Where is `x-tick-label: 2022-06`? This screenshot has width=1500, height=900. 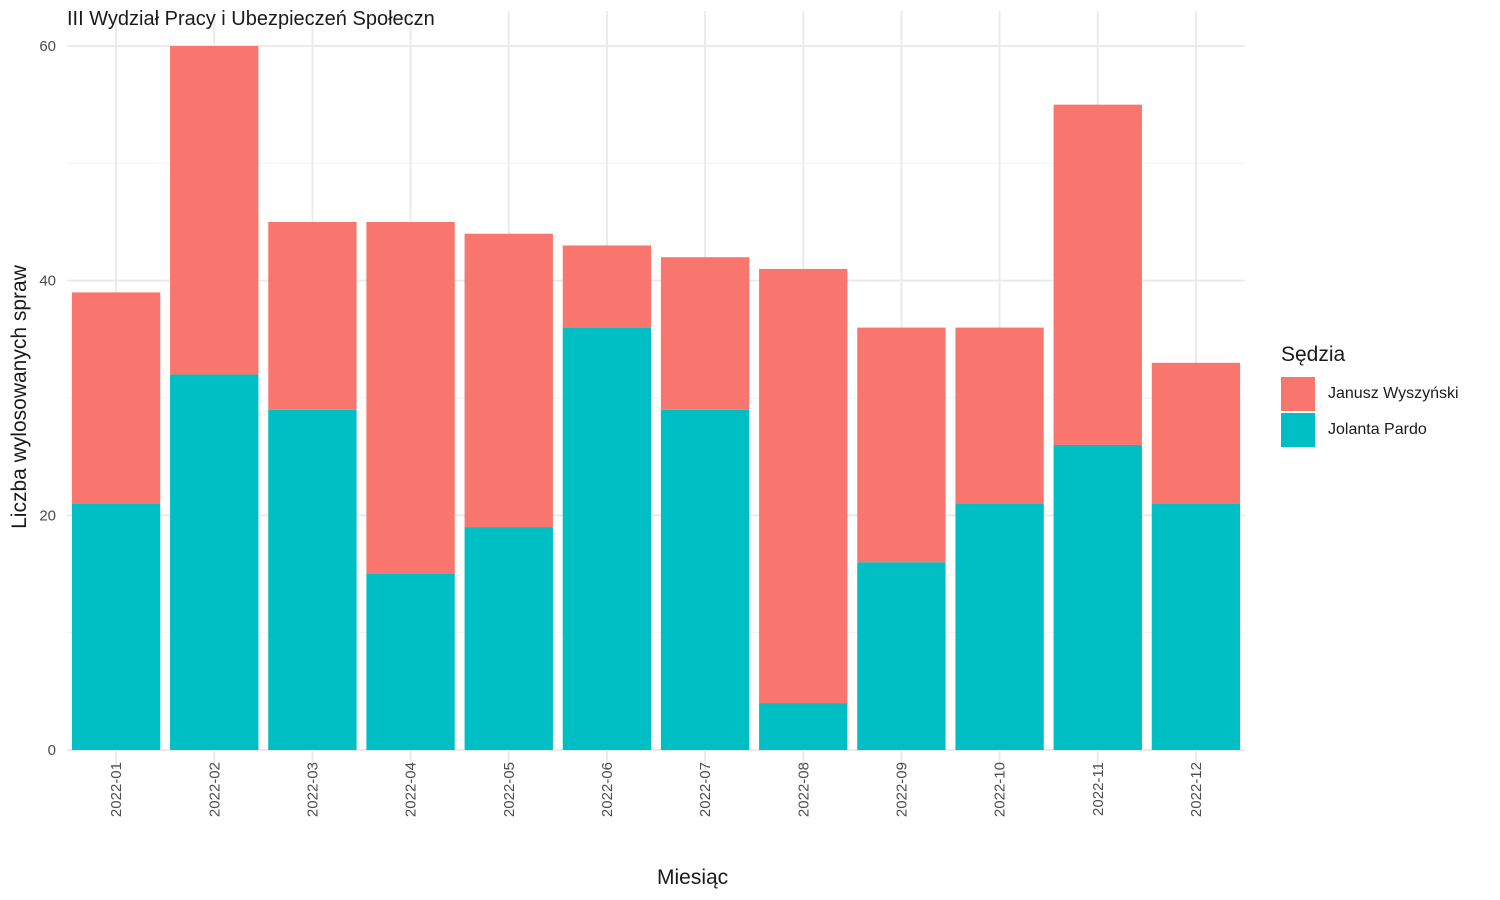
x-tick-label: 2022-06 is located at coordinates (607, 789).